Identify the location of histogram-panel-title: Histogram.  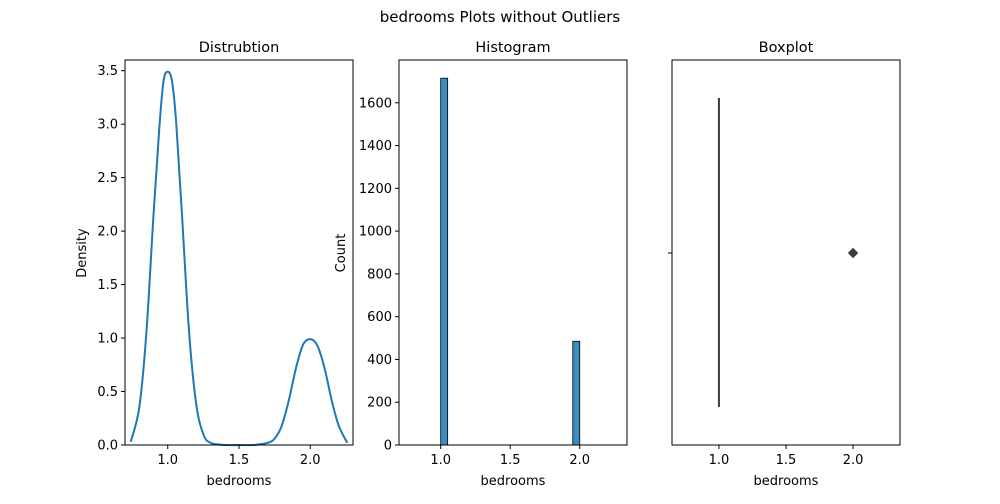
(512, 48).